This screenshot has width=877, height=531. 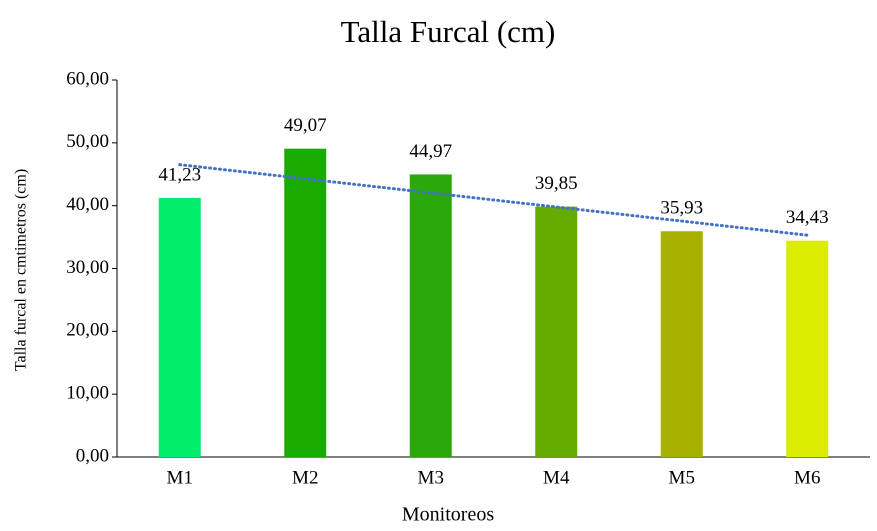 What do you see at coordinates (87, 141) in the screenshot?
I see `y-tick-label: 50,00` at bounding box center [87, 141].